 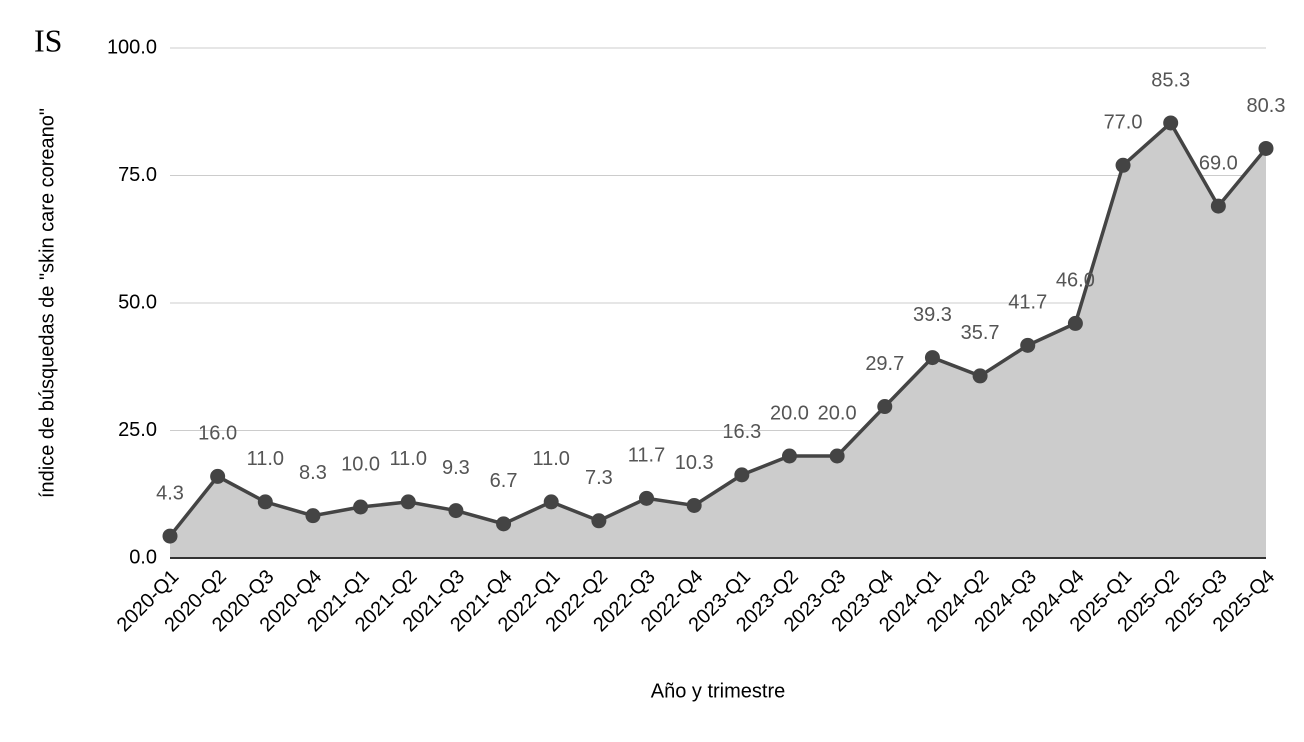 I want to click on data-label: 29.7, so click(x=884, y=364).